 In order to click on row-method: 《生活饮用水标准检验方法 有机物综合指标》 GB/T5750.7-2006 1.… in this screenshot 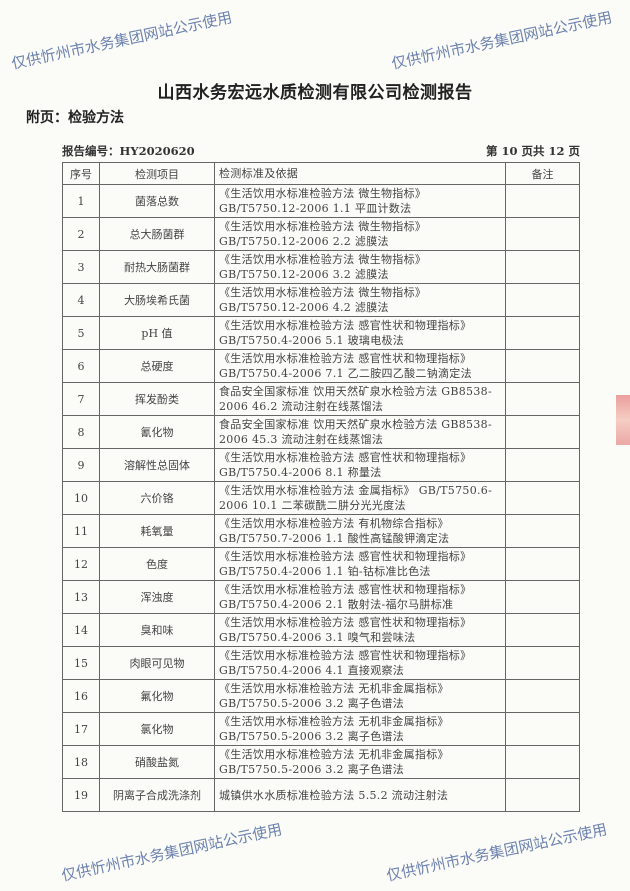, I will do `click(360, 531)`.